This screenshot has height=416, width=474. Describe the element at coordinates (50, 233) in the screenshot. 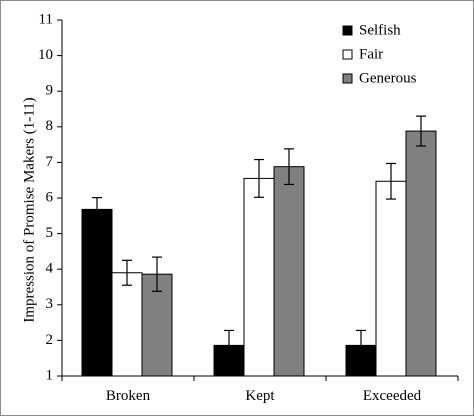

I see `y-tick-label: 5` at that location.